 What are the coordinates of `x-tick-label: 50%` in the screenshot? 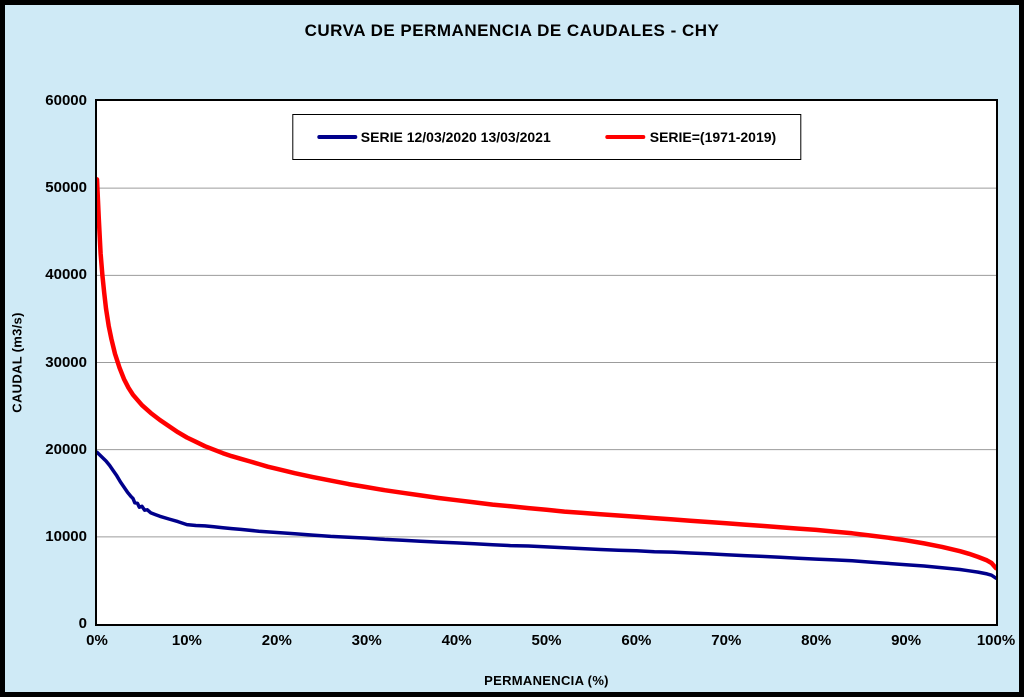 It's located at (546, 640).